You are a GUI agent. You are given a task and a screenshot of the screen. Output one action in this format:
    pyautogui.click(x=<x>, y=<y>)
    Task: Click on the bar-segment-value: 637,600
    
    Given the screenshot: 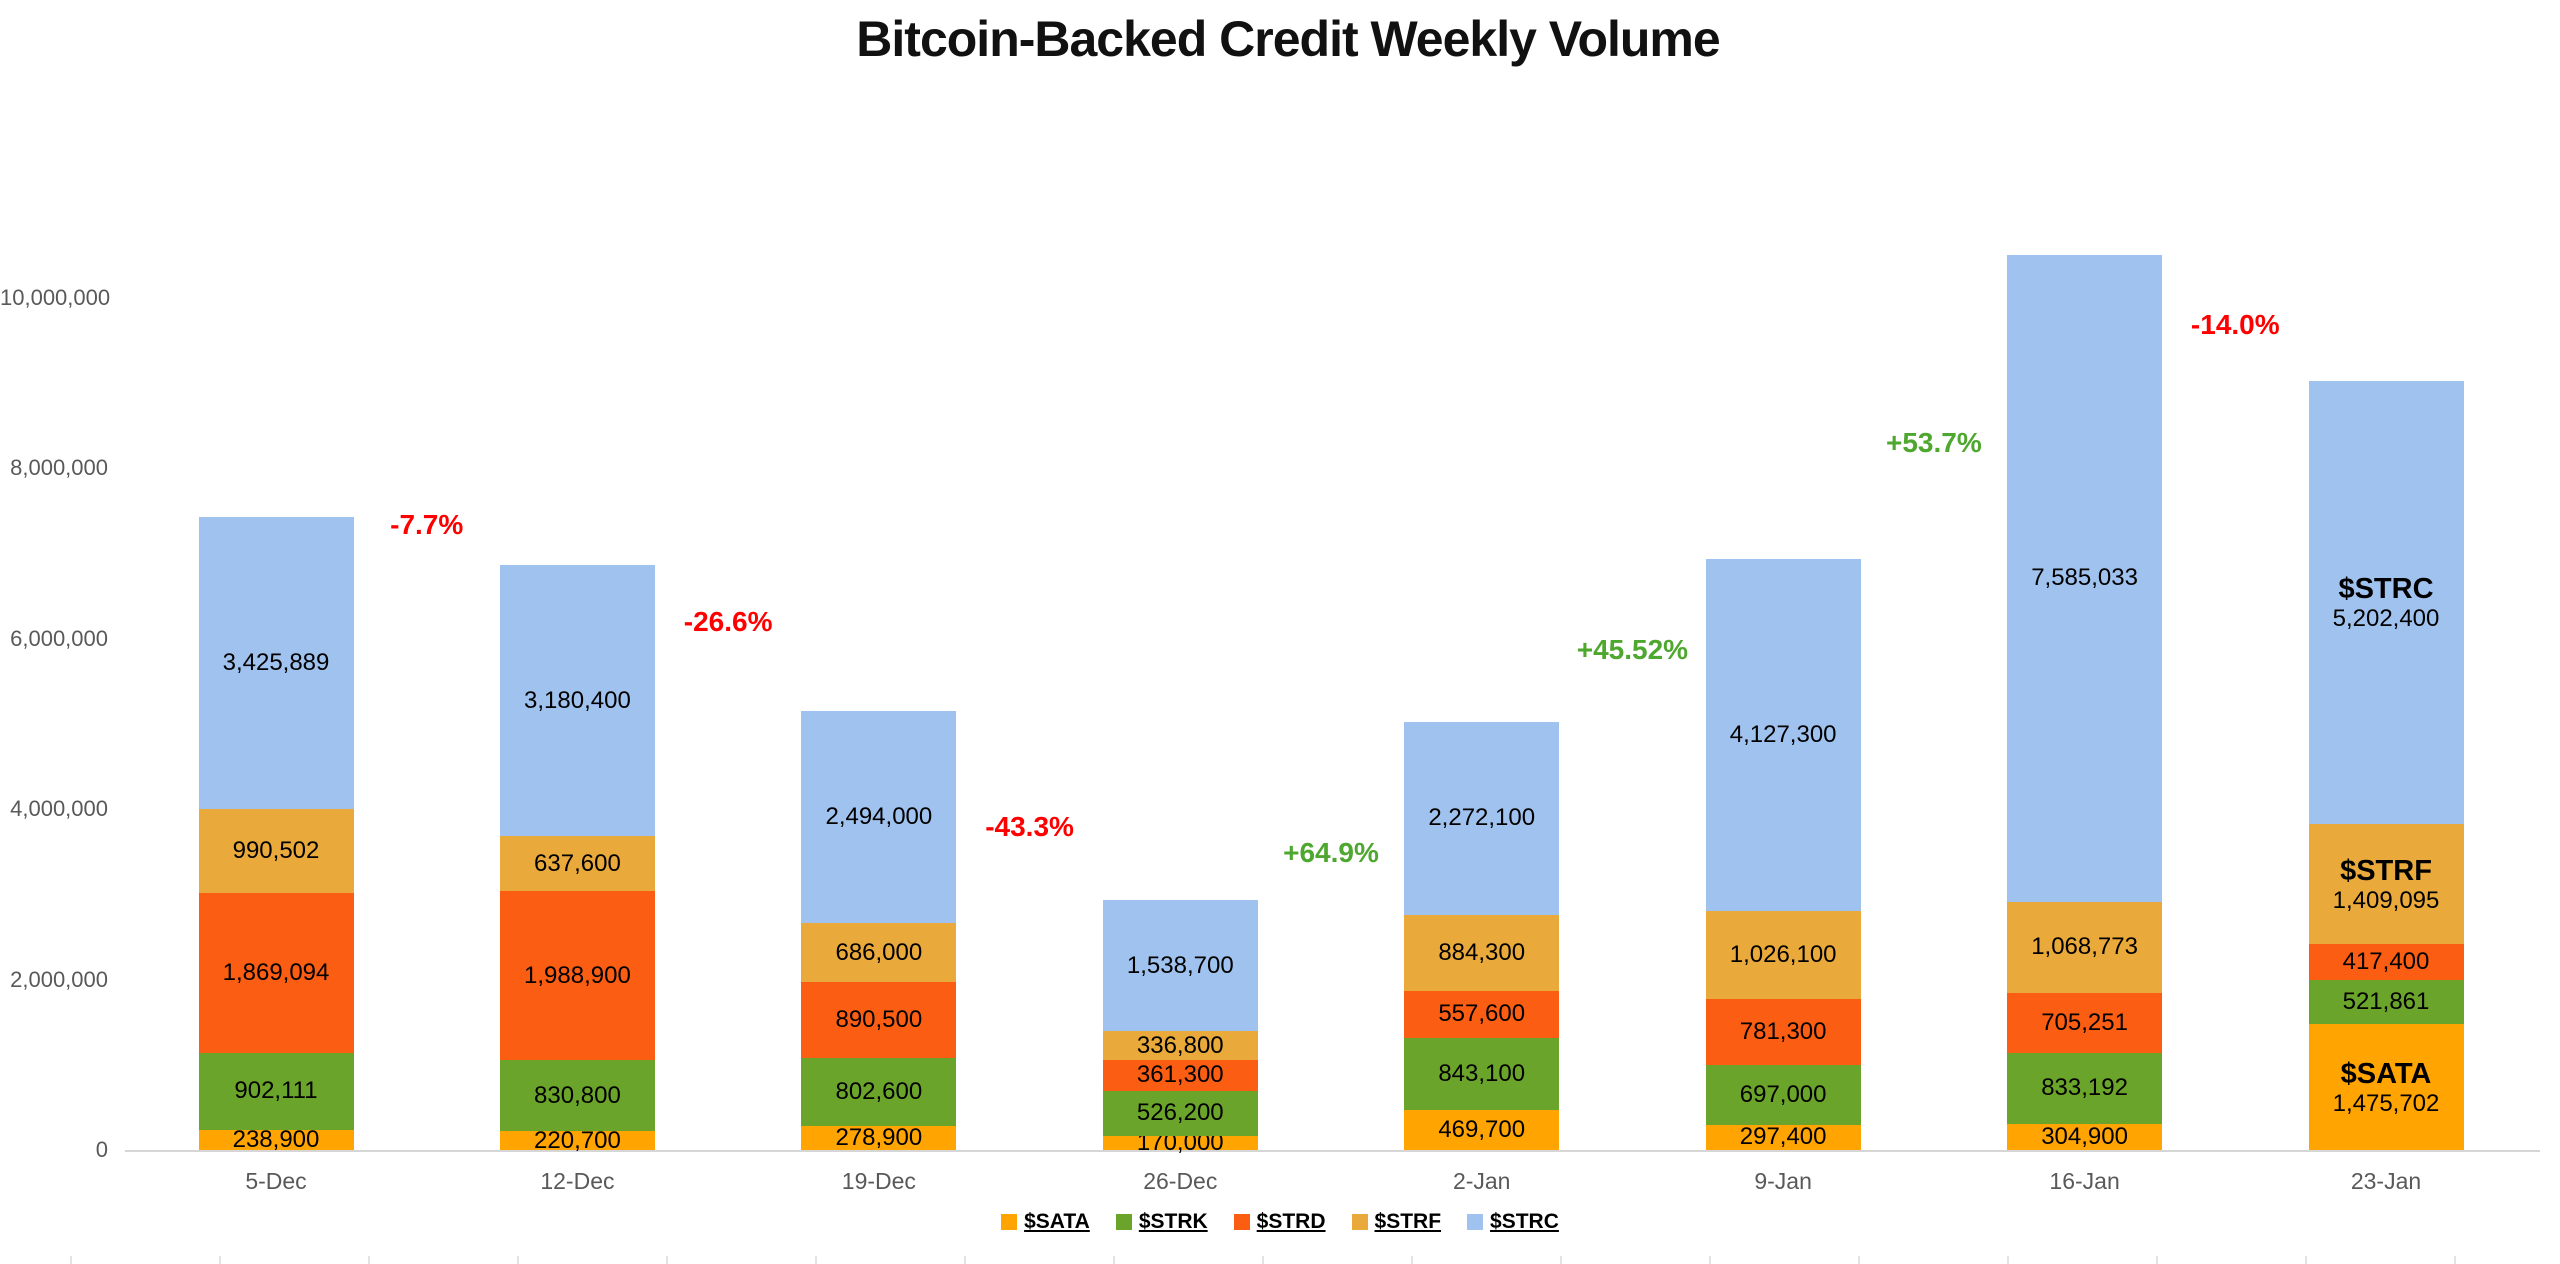 What is the action you would take?
    pyautogui.click(x=577, y=863)
    